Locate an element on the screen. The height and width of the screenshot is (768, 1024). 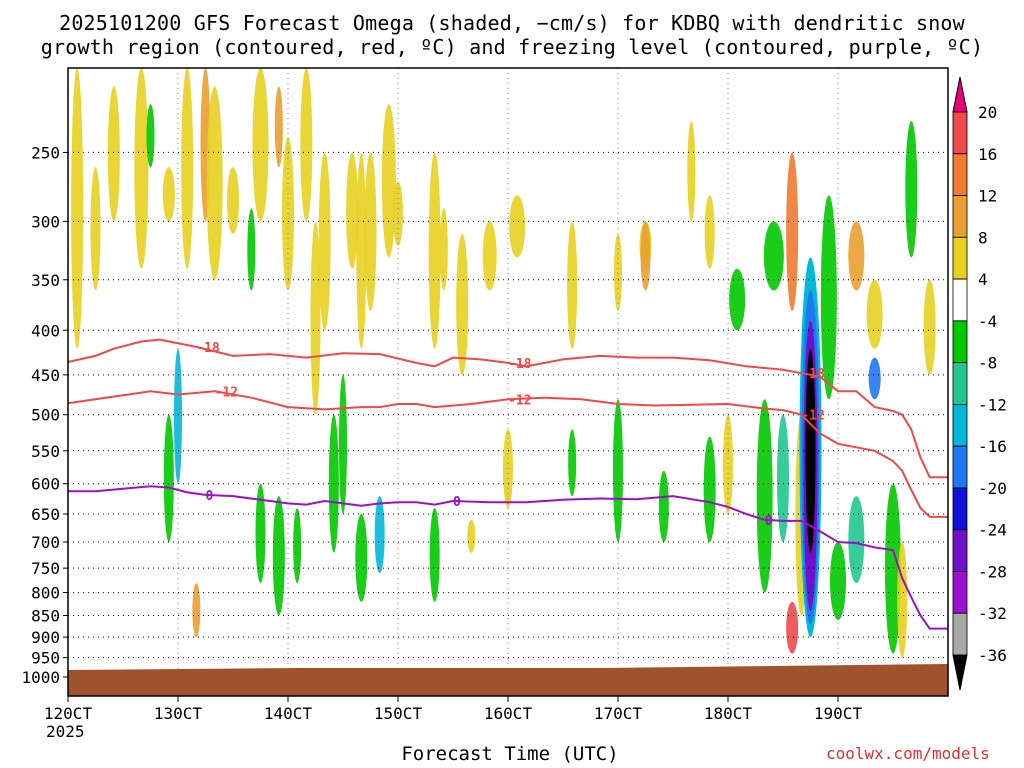
y-tick-label: 500 is located at coordinates (45, 415).